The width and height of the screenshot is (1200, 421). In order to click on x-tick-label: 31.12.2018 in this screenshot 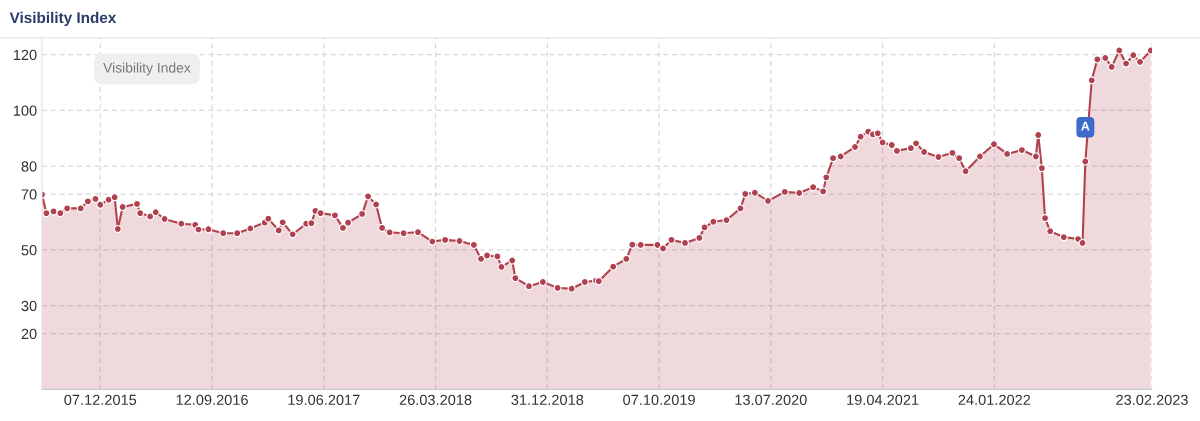, I will do `click(547, 399)`.